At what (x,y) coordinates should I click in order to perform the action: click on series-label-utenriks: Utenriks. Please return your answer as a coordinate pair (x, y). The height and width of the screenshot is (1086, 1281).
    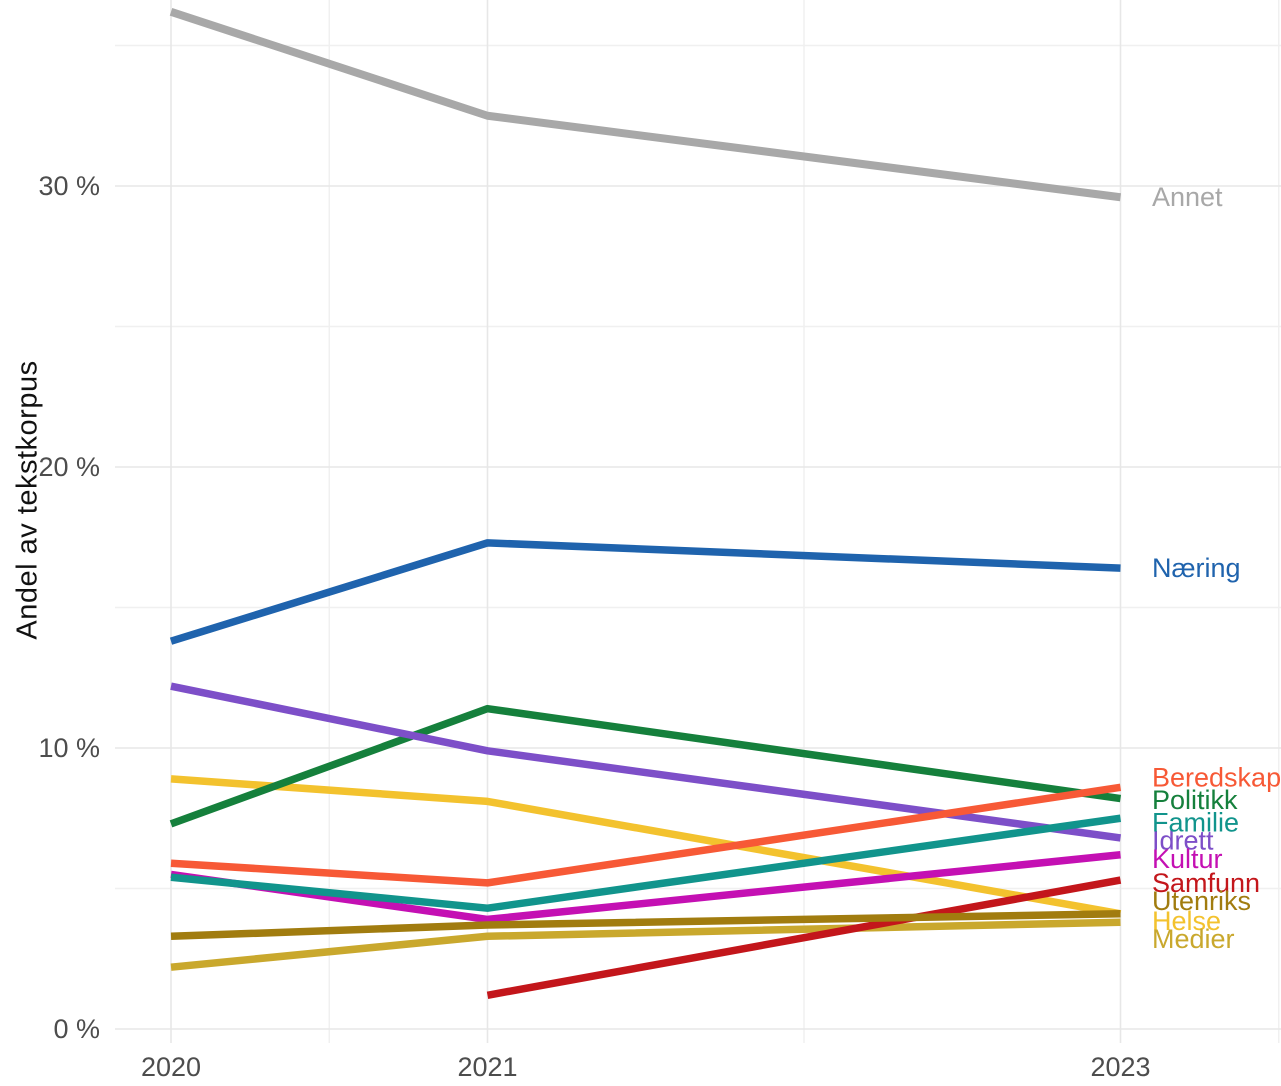
    Looking at the image, I should click on (1201, 901).